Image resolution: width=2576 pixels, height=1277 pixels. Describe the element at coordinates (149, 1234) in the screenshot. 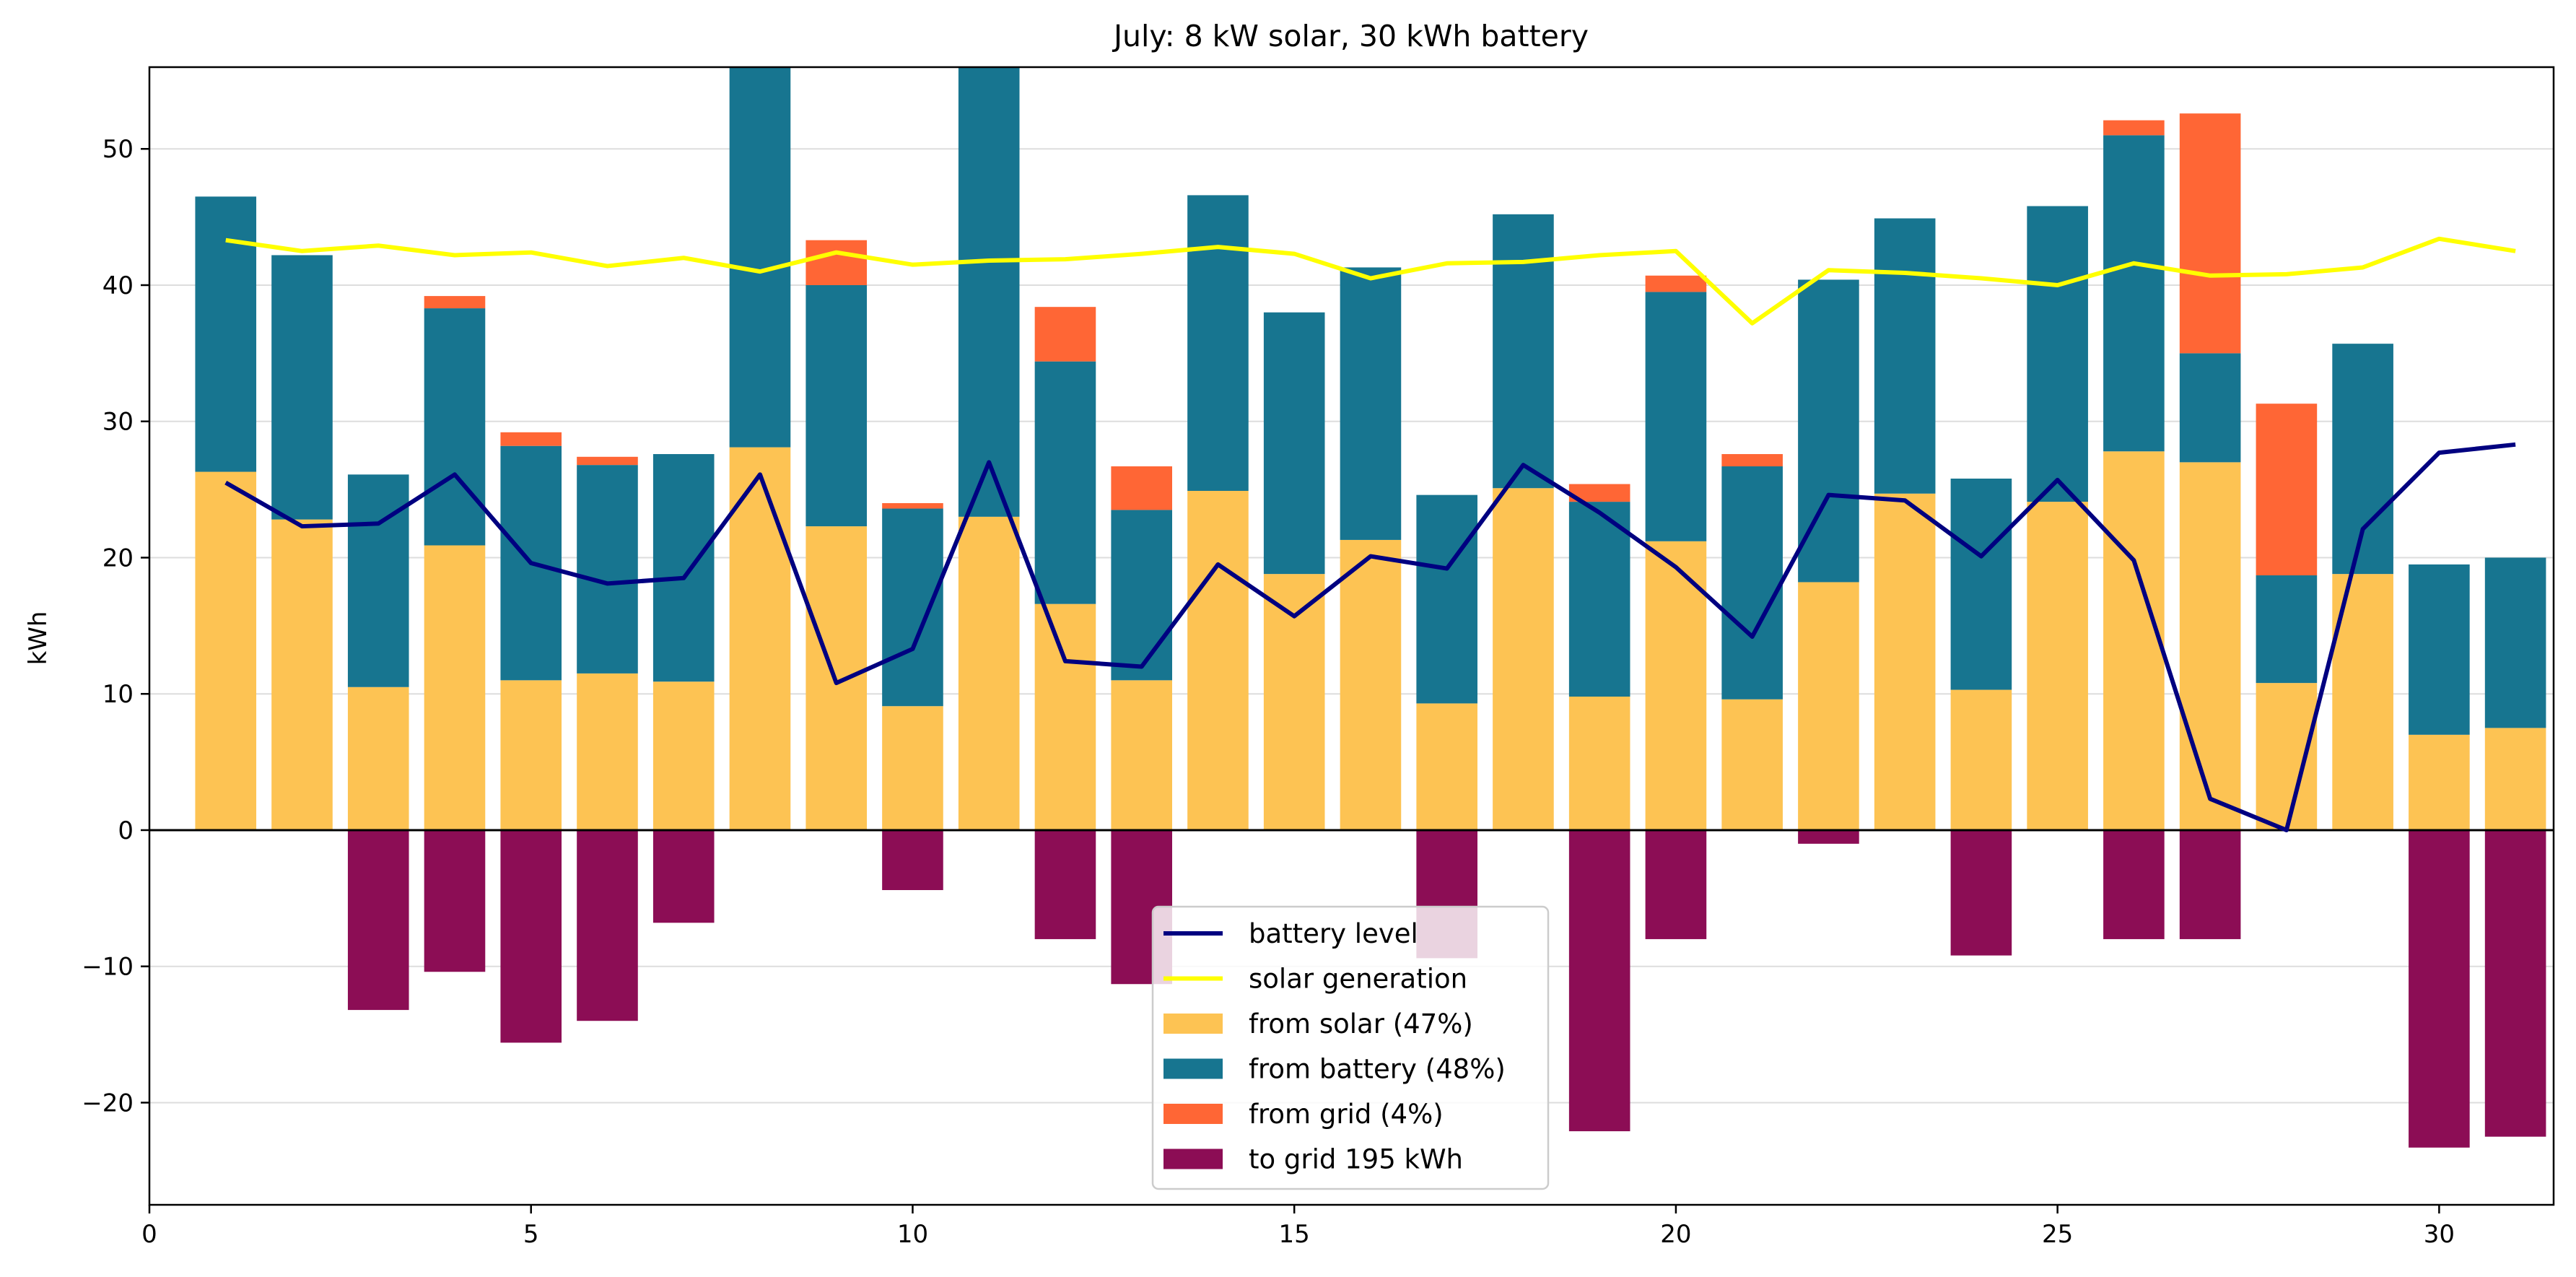

I see `x-tick-label: 0` at that location.